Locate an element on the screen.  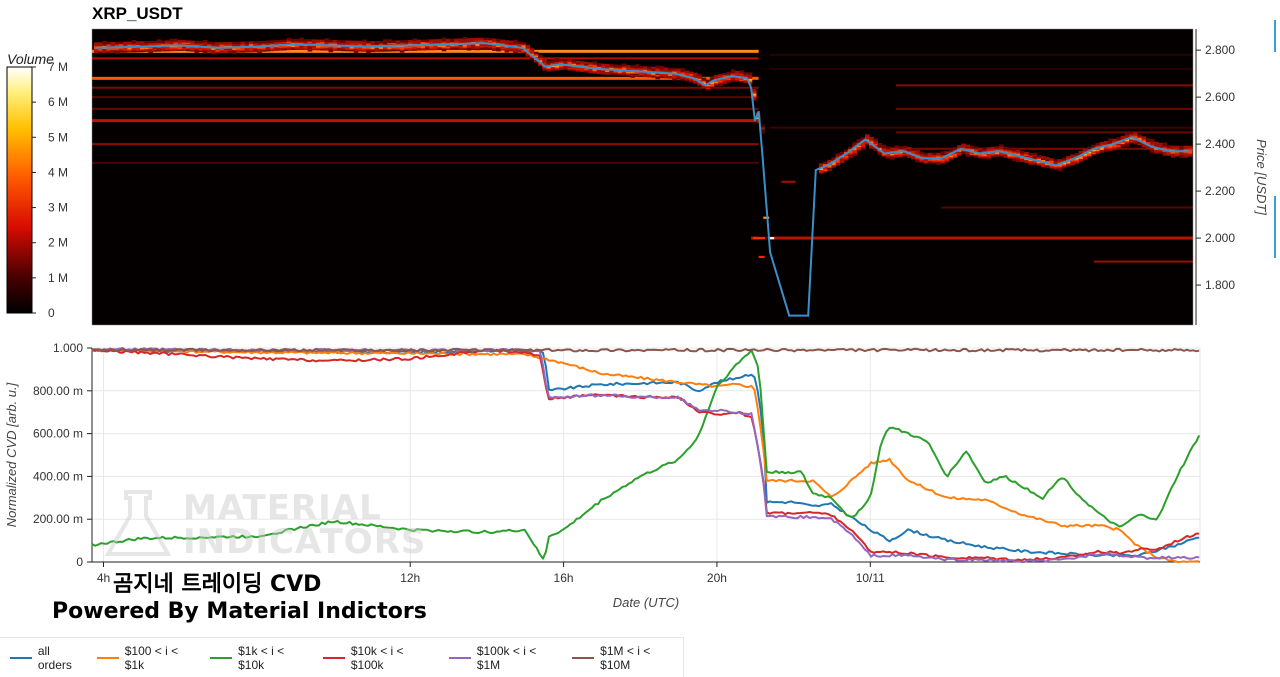
legend-item: all orders is located at coordinates (48, 658).